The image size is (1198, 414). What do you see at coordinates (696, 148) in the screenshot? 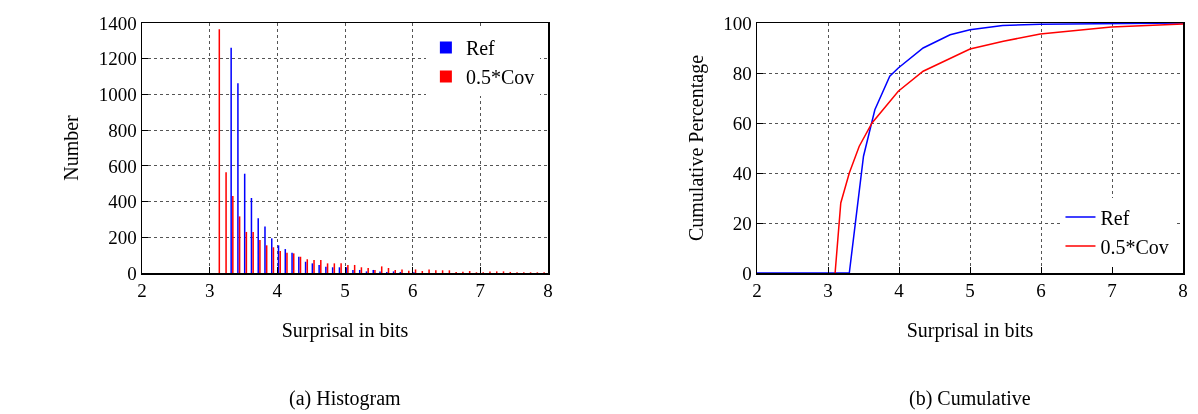
I see `y-axis-title: Cumulative Percentage` at bounding box center [696, 148].